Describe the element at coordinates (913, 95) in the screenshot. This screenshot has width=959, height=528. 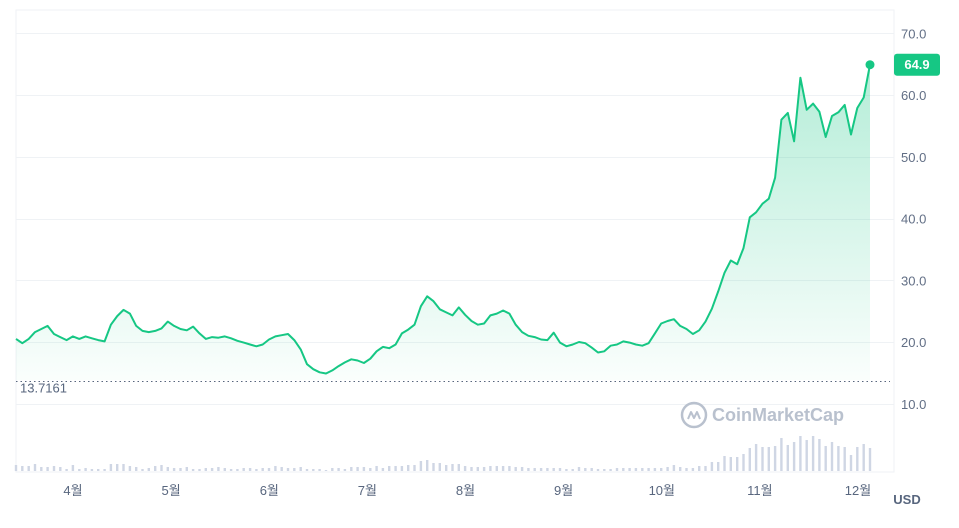
I see `y-tick-label: 60.0` at that location.